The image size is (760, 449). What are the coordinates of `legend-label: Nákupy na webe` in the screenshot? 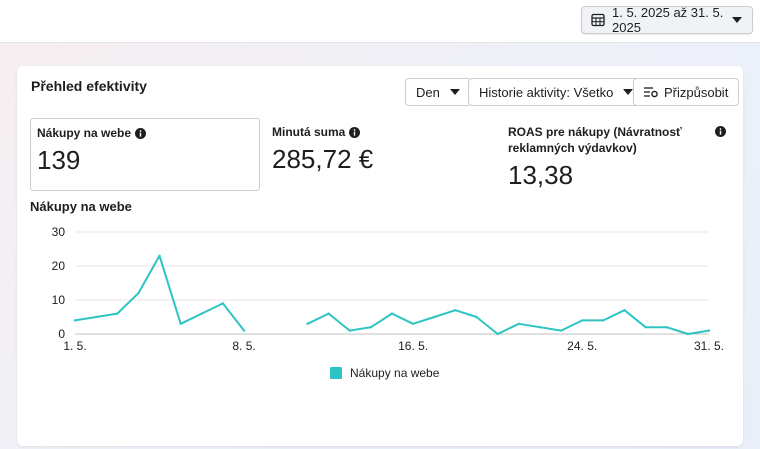 It's located at (395, 373).